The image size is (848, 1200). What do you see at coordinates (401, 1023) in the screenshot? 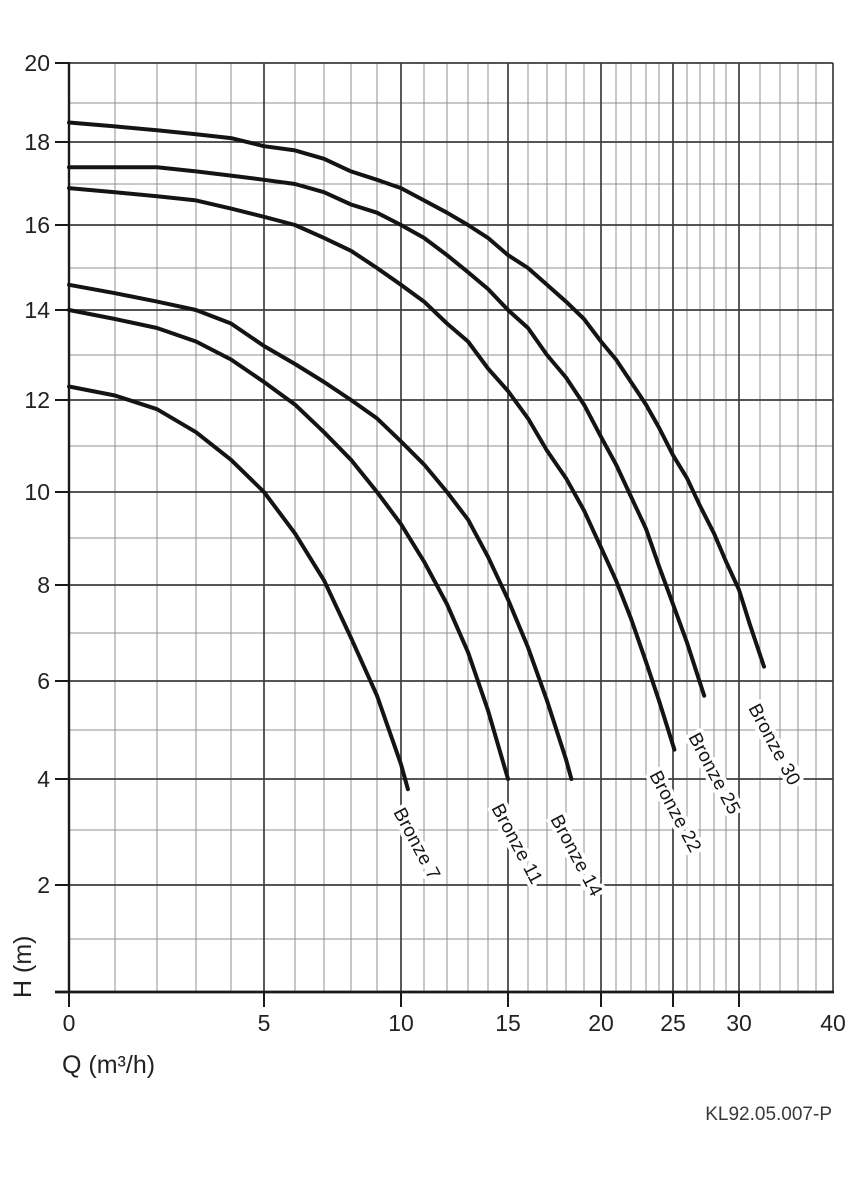
I see `x-tick-label: 10` at bounding box center [401, 1023].